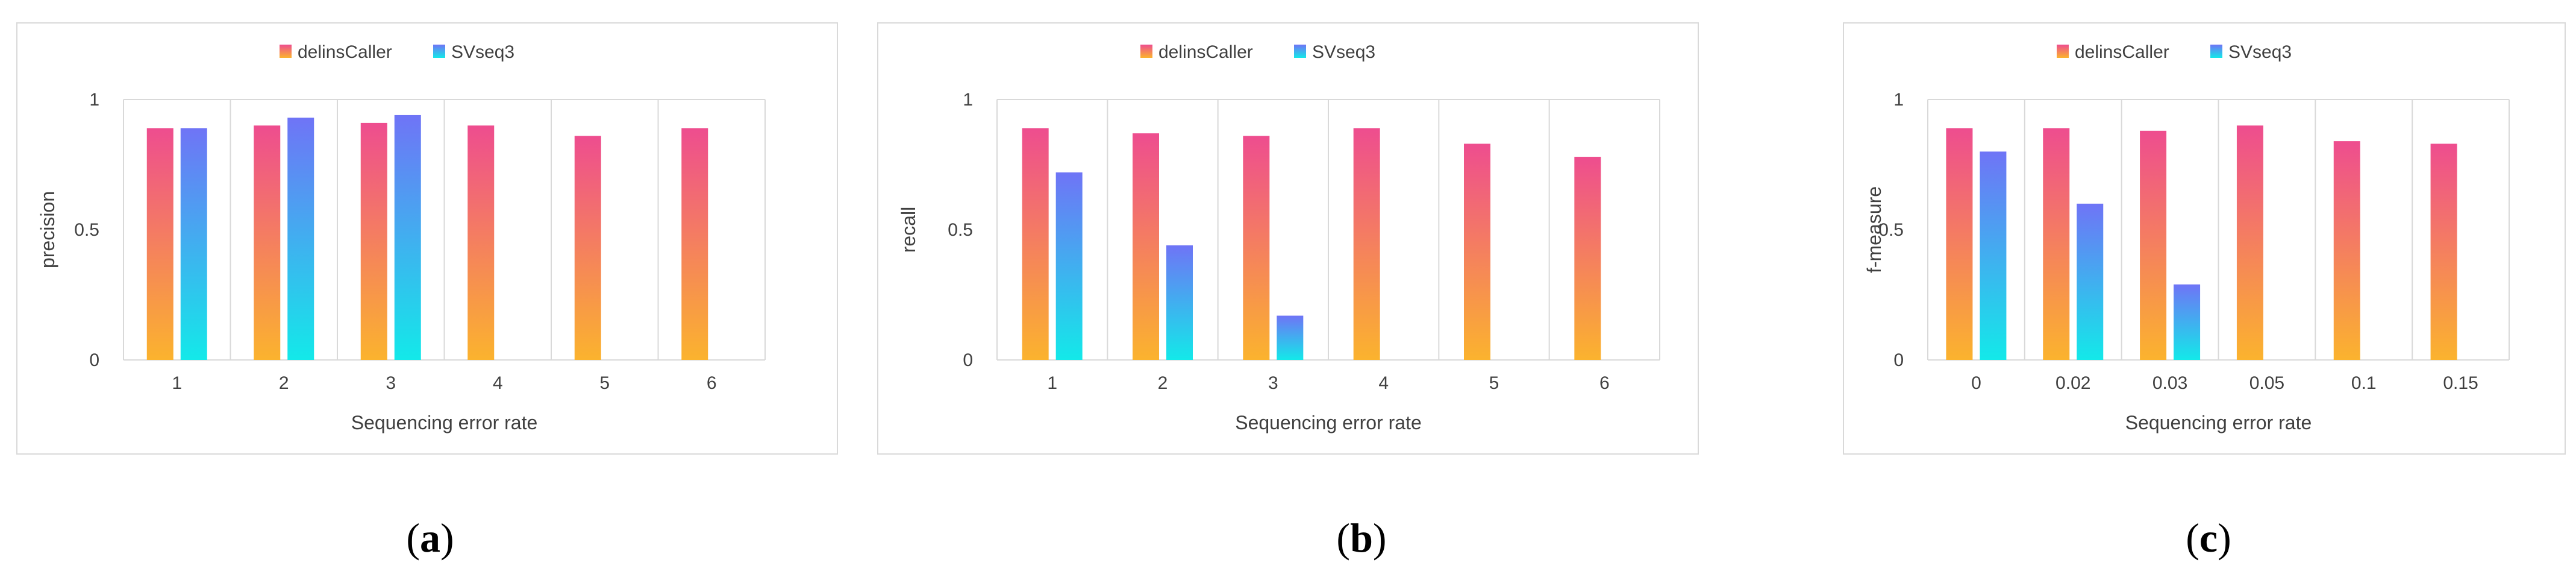 Image resolution: width=2576 pixels, height=580 pixels. Describe the element at coordinates (2057, 244) in the screenshot. I see `bar-delinscaller-0.02` at that location.